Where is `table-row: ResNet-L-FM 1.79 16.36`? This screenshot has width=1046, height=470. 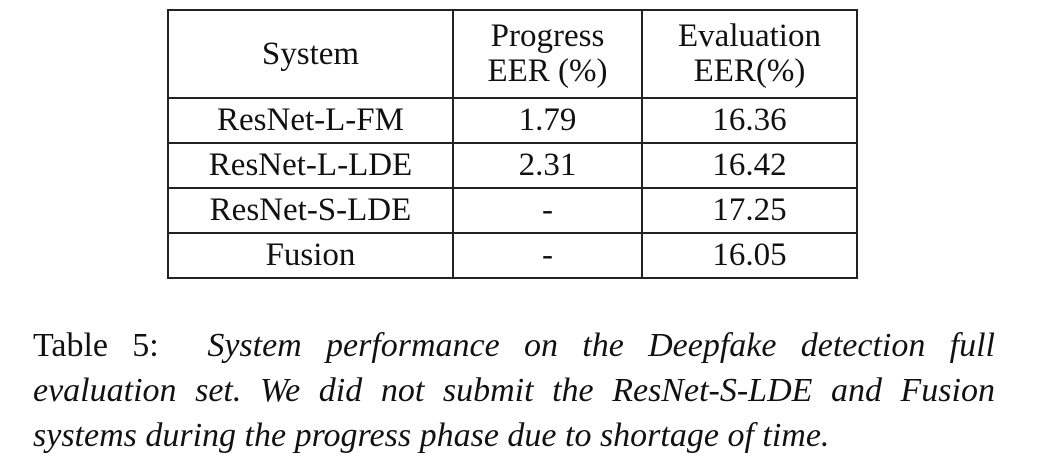 table-row: ResNet-L-FM 1.79 16.36 is located at coordinates (512, 120).